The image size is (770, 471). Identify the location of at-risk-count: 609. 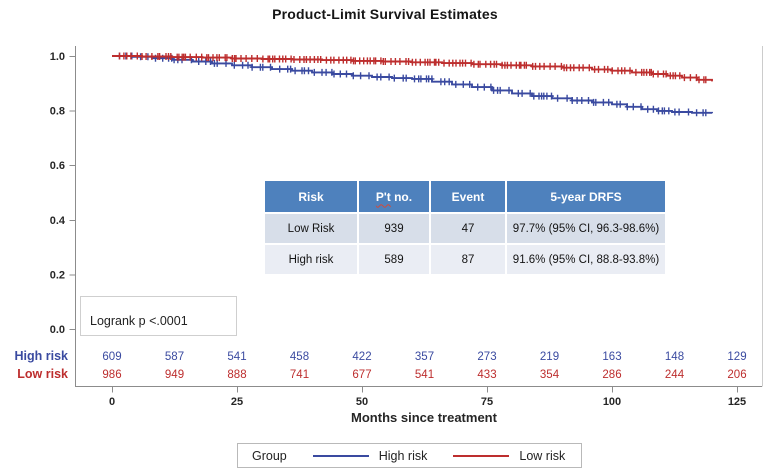
(111, 357).